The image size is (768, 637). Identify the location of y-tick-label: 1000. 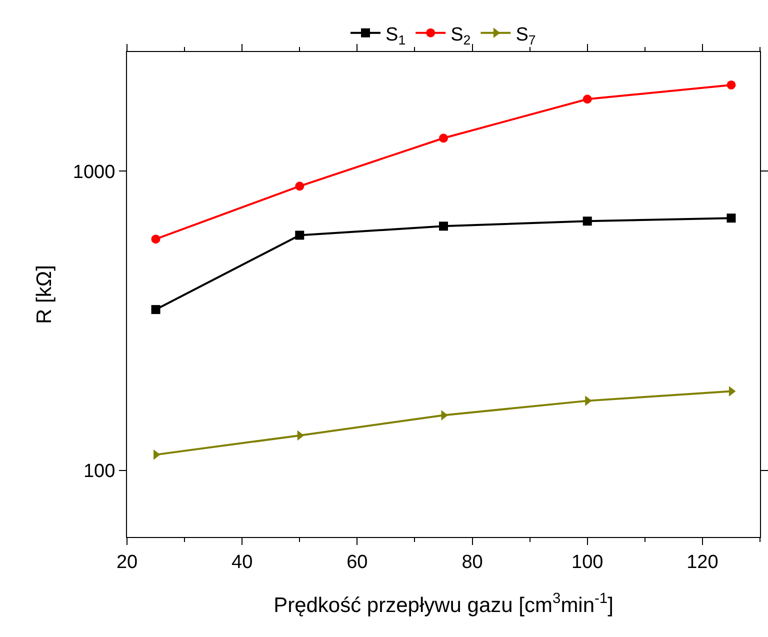
(94, 172).